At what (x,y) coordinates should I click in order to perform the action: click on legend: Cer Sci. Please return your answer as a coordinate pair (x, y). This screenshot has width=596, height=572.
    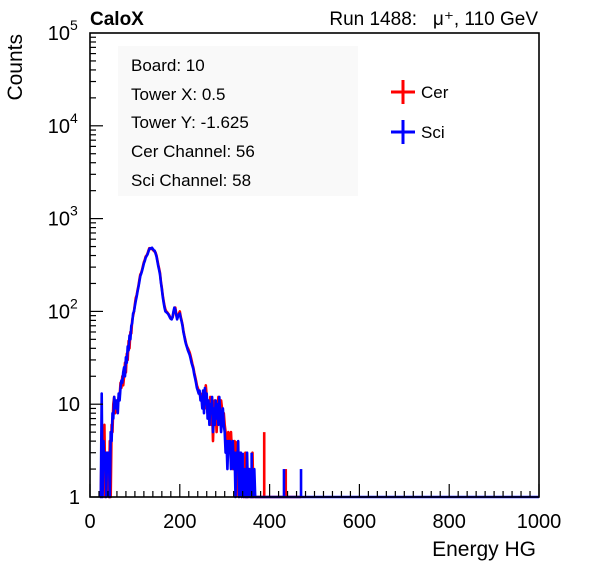
    Looking at the image, I should click on (420, 112).